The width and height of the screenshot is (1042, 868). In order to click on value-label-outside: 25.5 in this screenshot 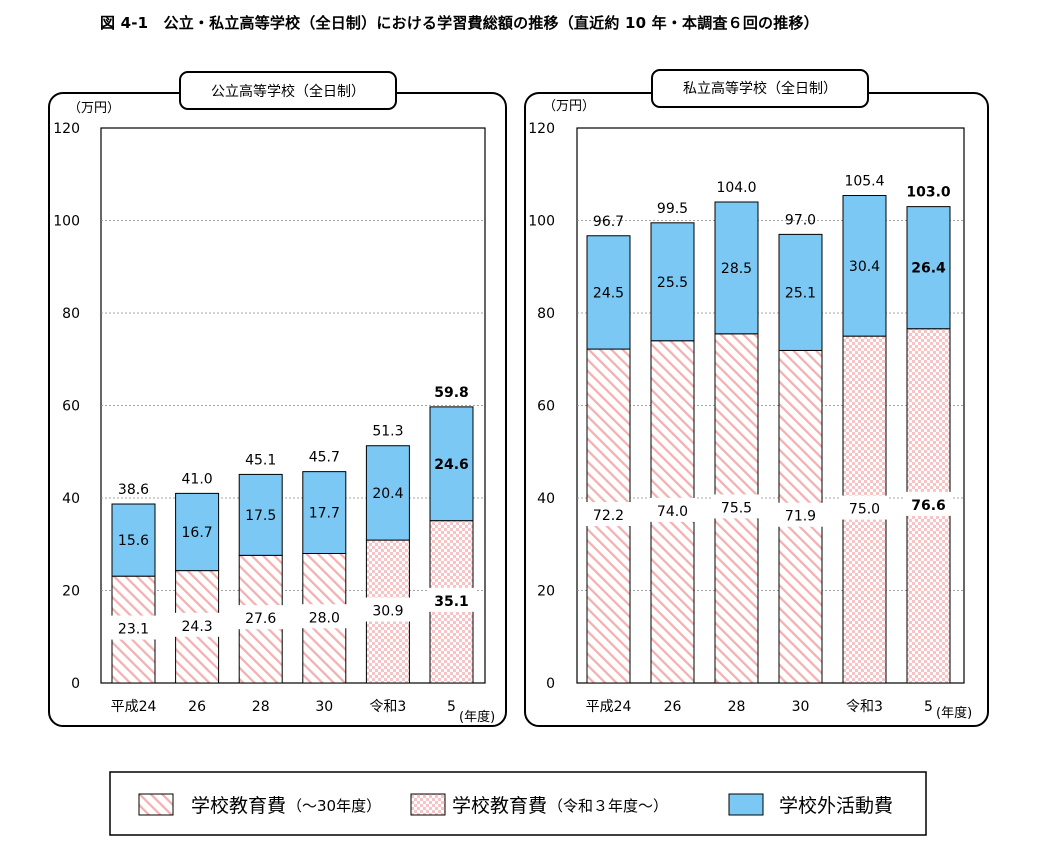, I will do `click(672, 283)`.